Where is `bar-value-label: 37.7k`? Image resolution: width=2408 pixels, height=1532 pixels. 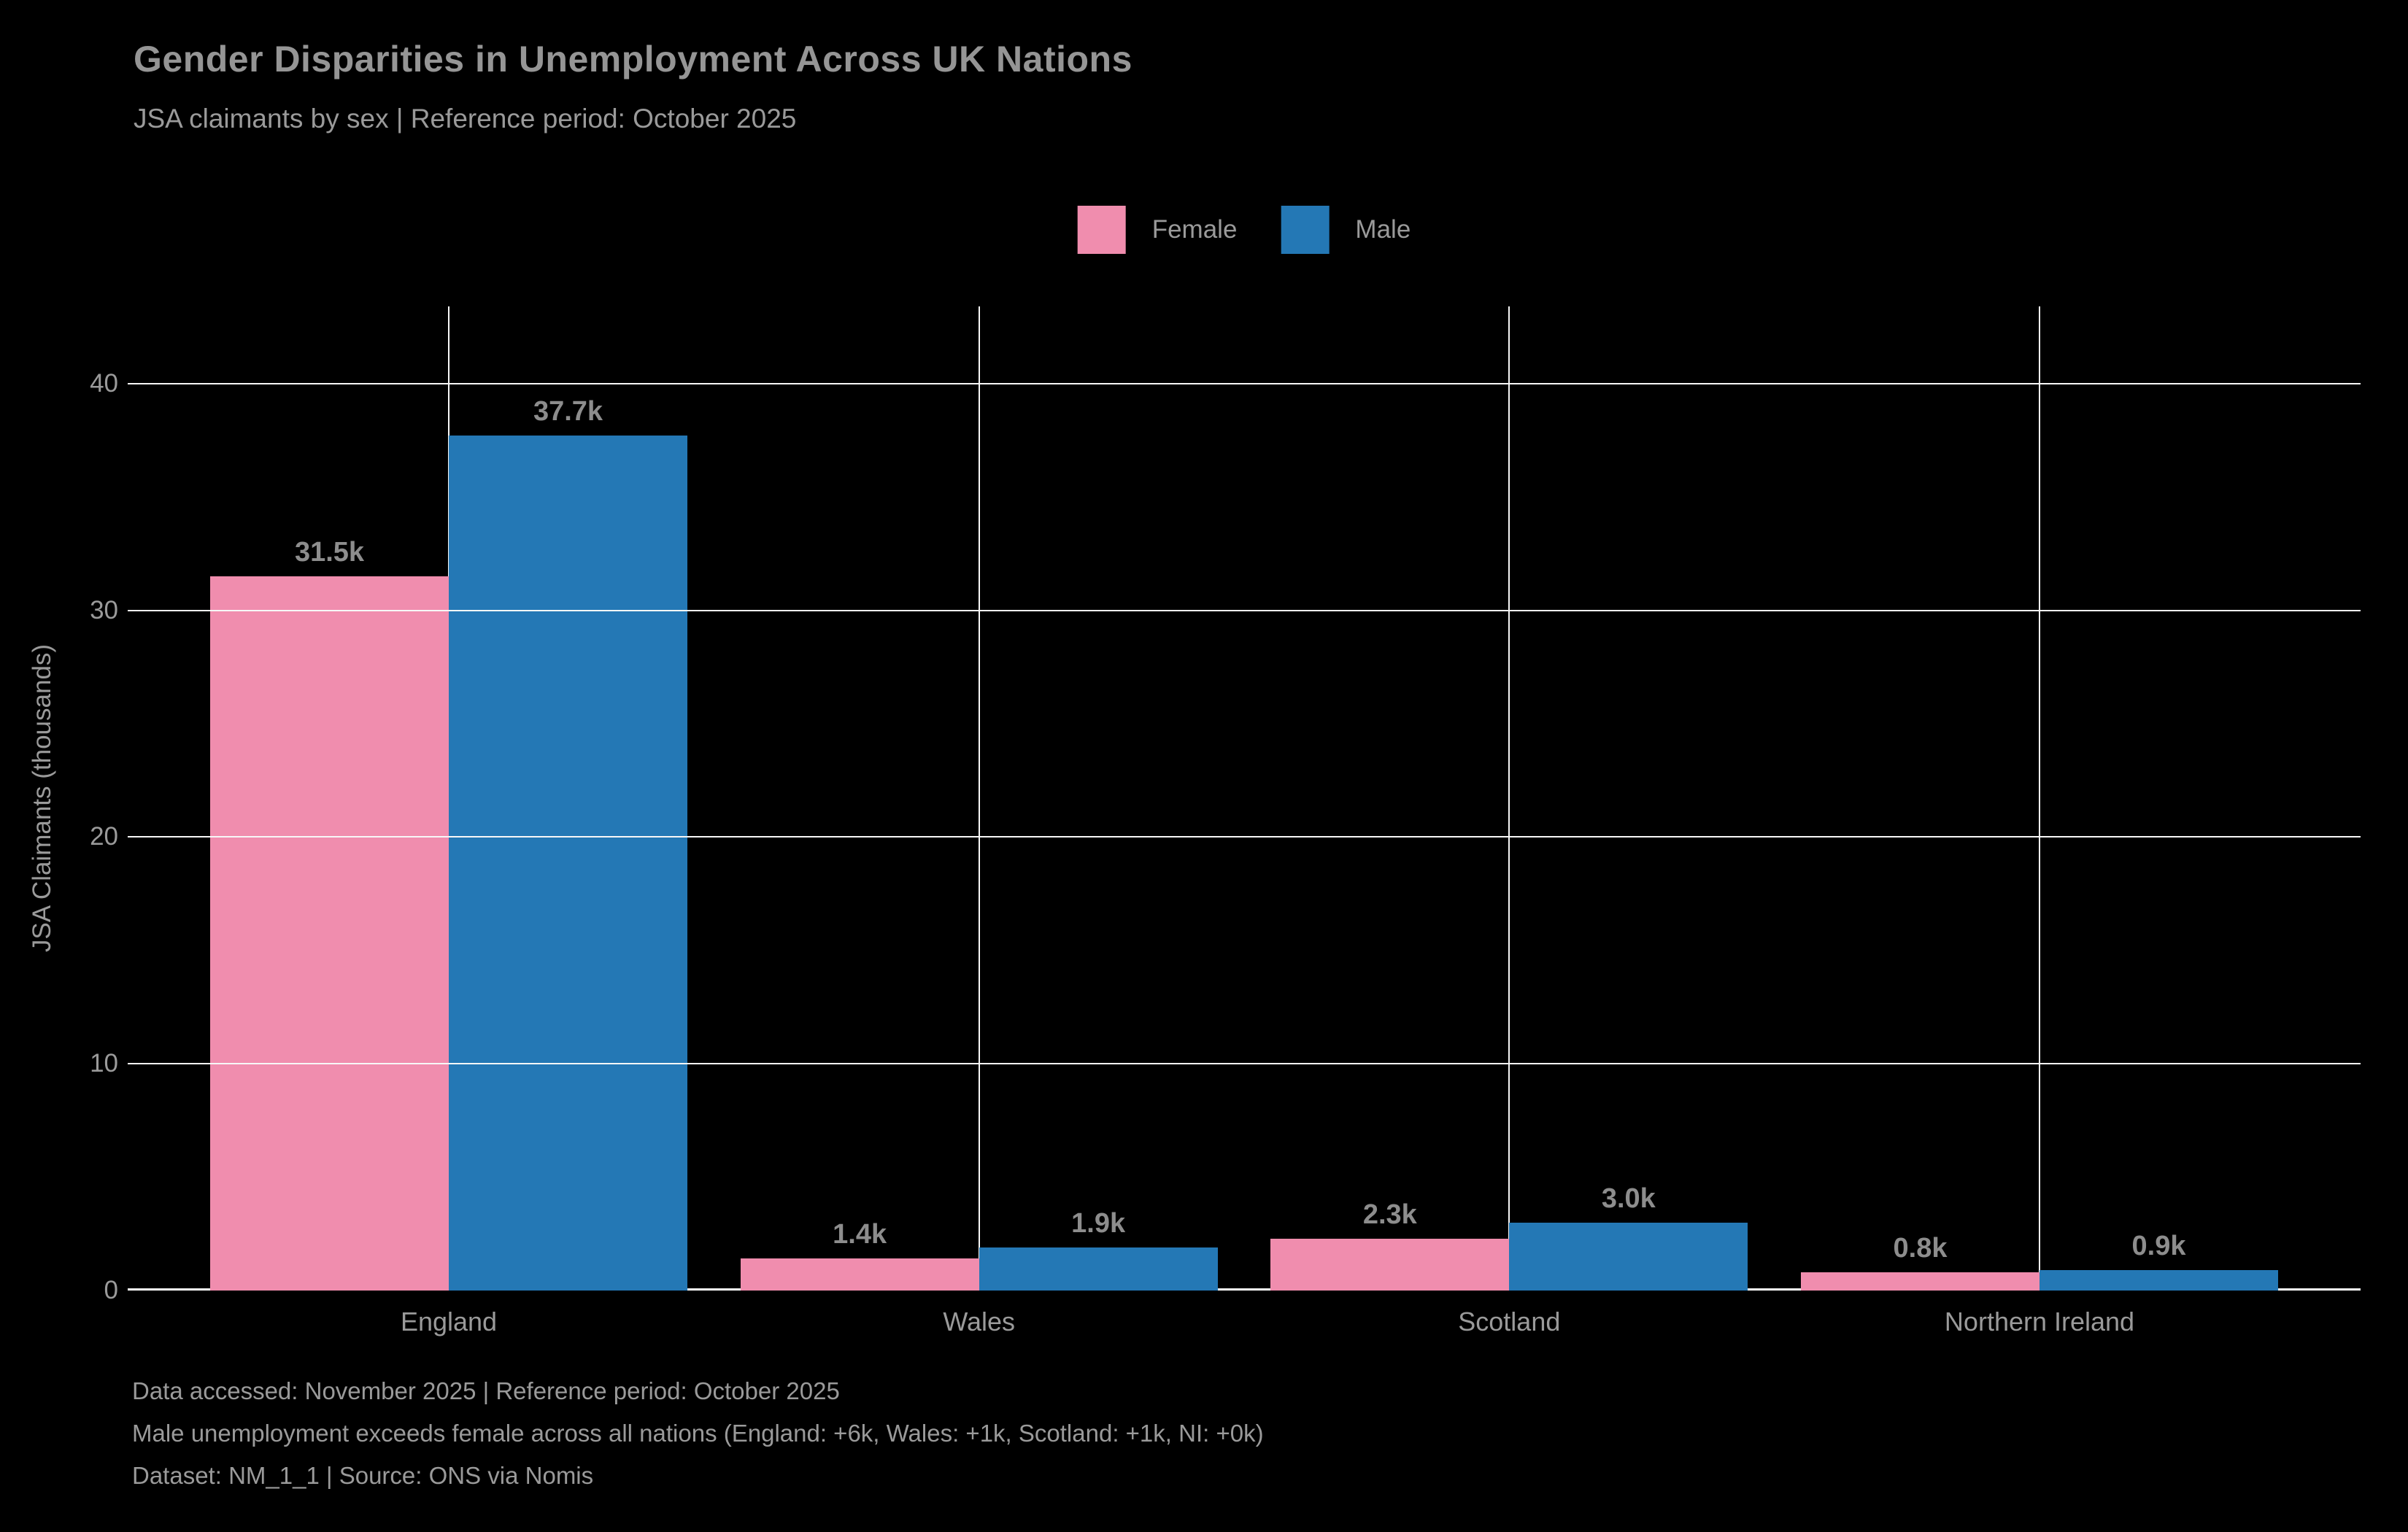
bar-value-label: 37.7k is located at coordinates (568, 412).